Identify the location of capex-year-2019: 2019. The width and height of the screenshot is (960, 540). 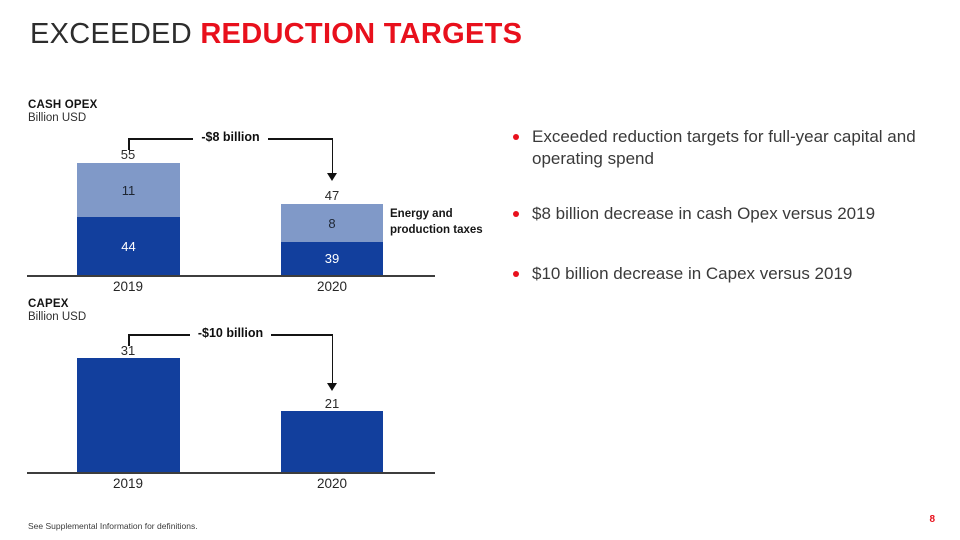
(128, 483).